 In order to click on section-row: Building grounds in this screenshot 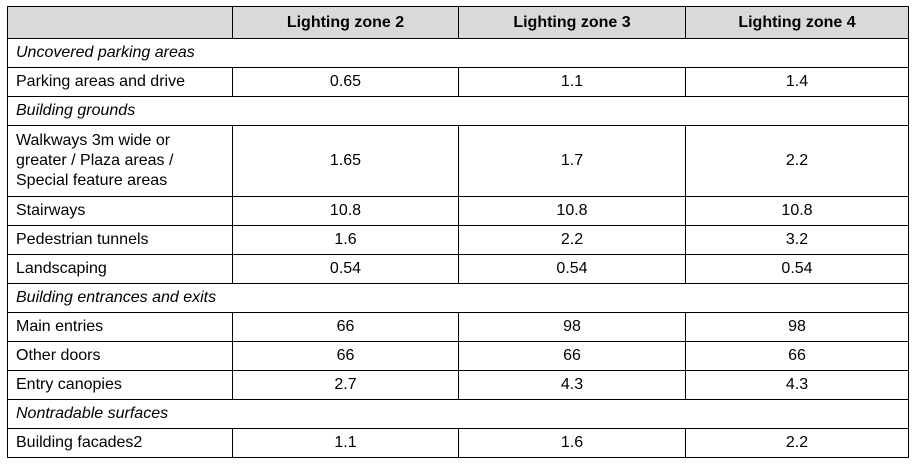, I will do `click(458, 111)`.